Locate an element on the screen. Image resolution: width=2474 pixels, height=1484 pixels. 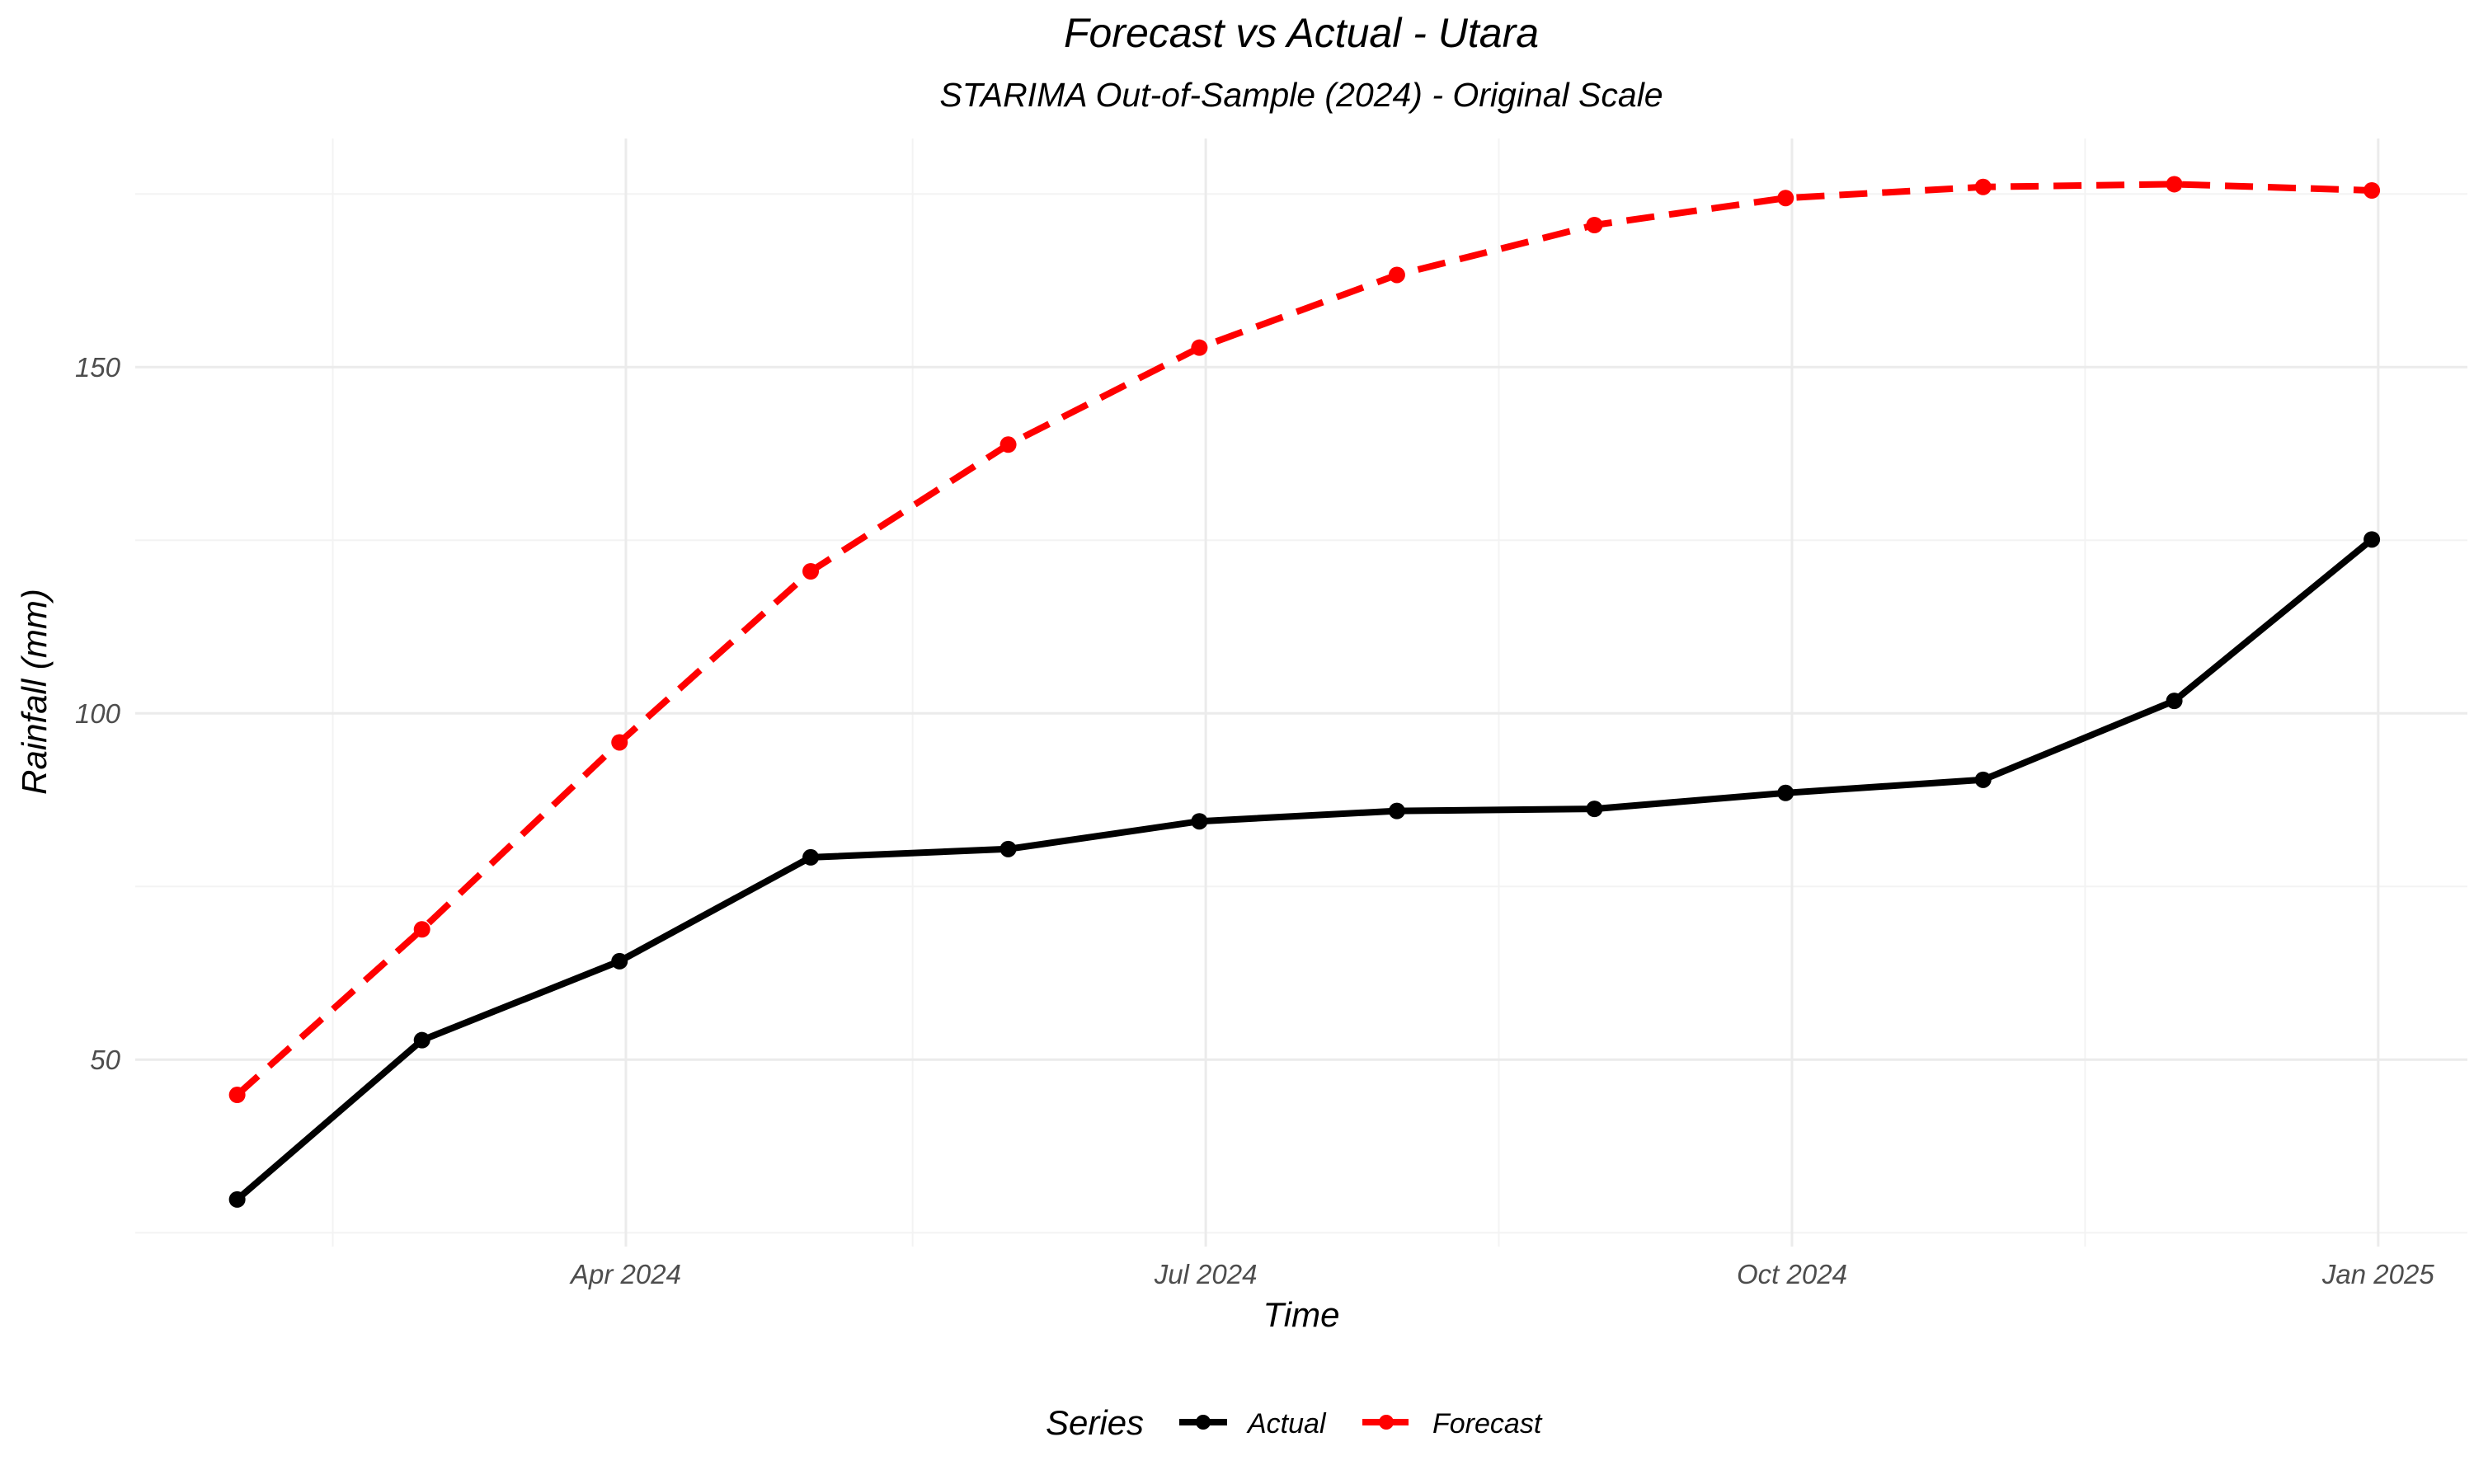
chart-title: Forecast vs Actual - Utara is located at coordinates (1301, 33).